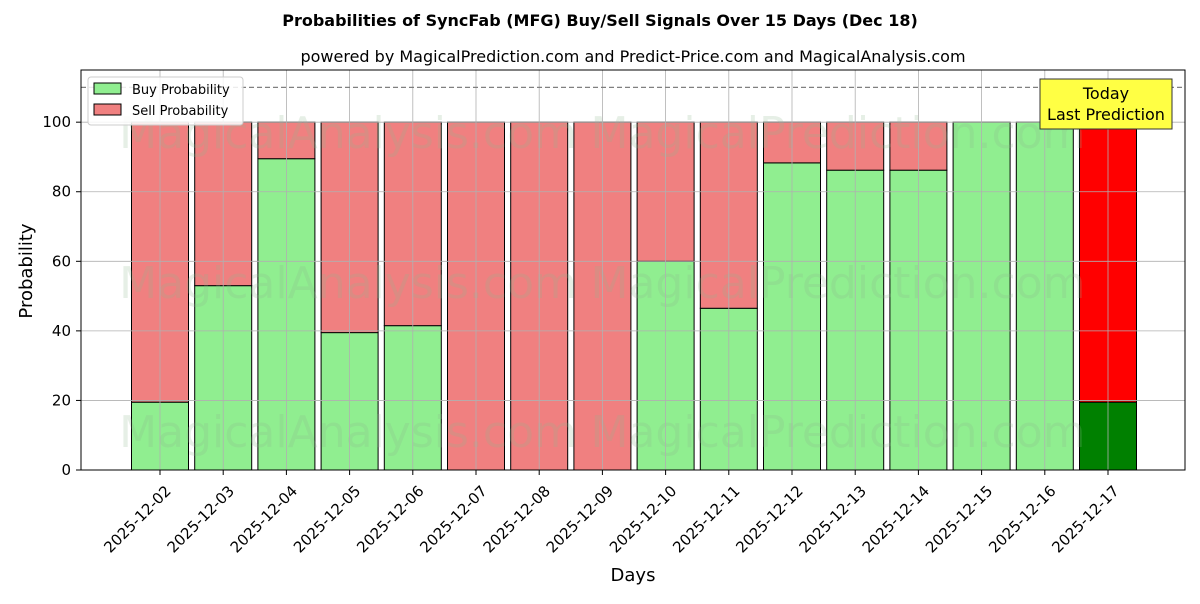 The image size is (1200, 604). What do you see at coordinates (264, 519) in the screenshot?
I see `x-tick-label: 2025-12-04` at bounding box center [264, 519].